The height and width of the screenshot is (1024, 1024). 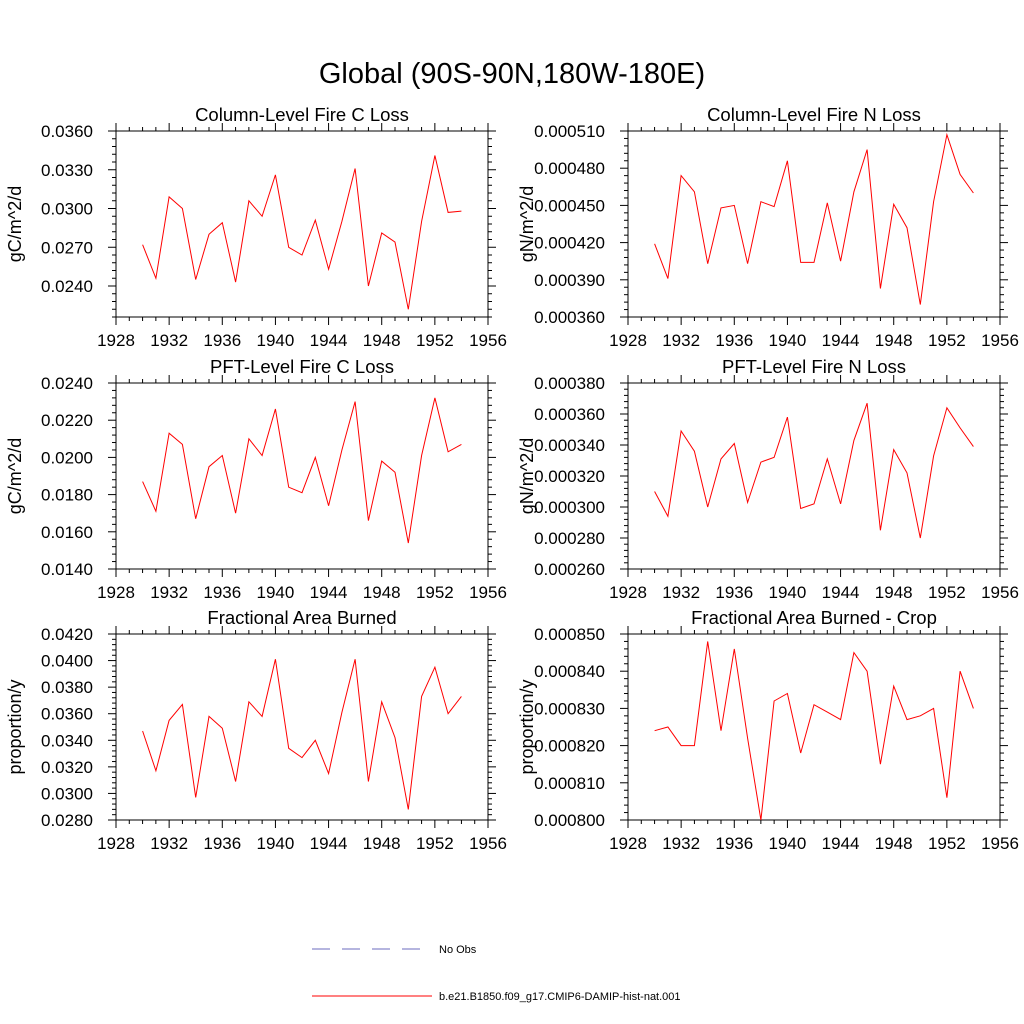 I want to click on y-tick-label: 0.000810, so click(x=569, y=783).